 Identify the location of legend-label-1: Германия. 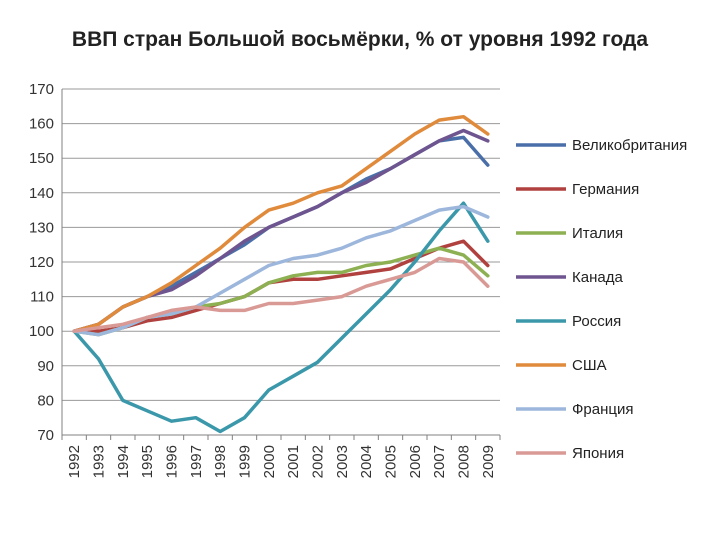
(605, 189).